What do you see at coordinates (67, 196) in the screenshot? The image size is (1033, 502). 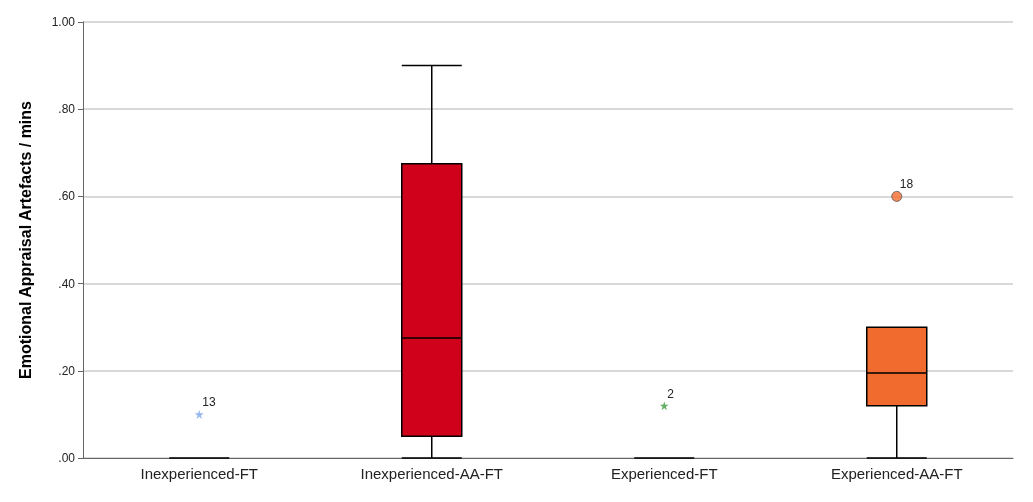 I see `y-tick-label: .60` at bounding box center [67, 196].